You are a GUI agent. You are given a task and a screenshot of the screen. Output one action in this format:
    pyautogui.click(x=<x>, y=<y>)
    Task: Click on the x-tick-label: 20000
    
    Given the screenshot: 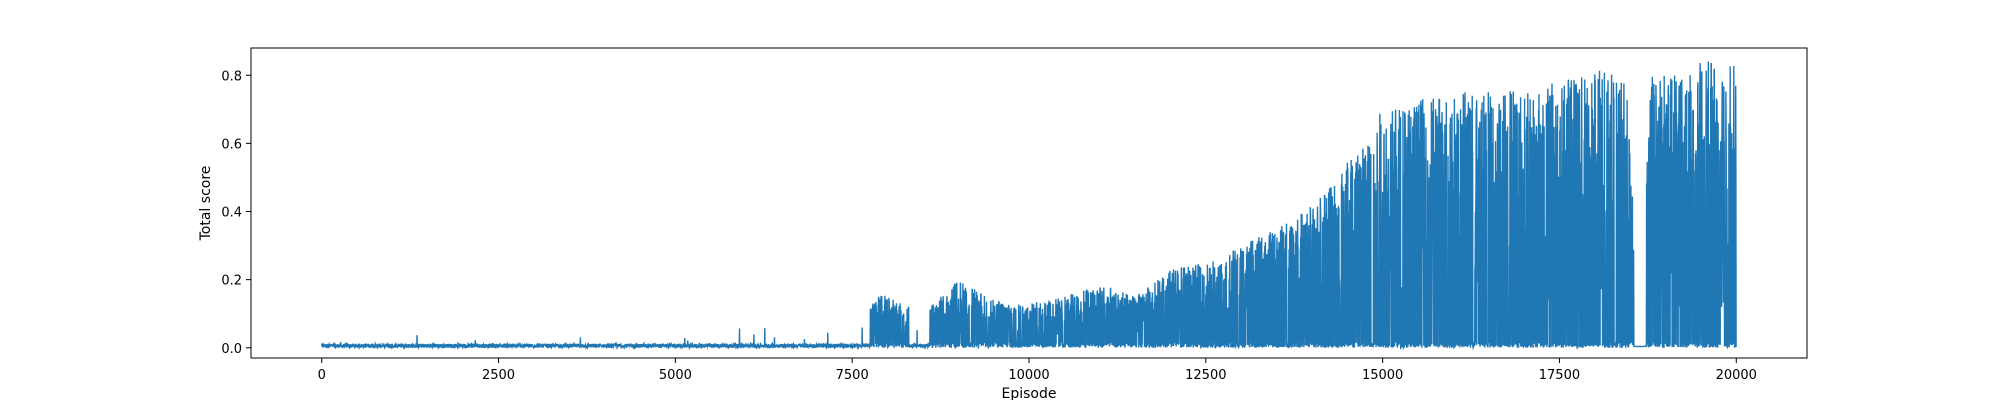 What is the action you would take?
    pyautogui.click(x=1736, y=375)
    